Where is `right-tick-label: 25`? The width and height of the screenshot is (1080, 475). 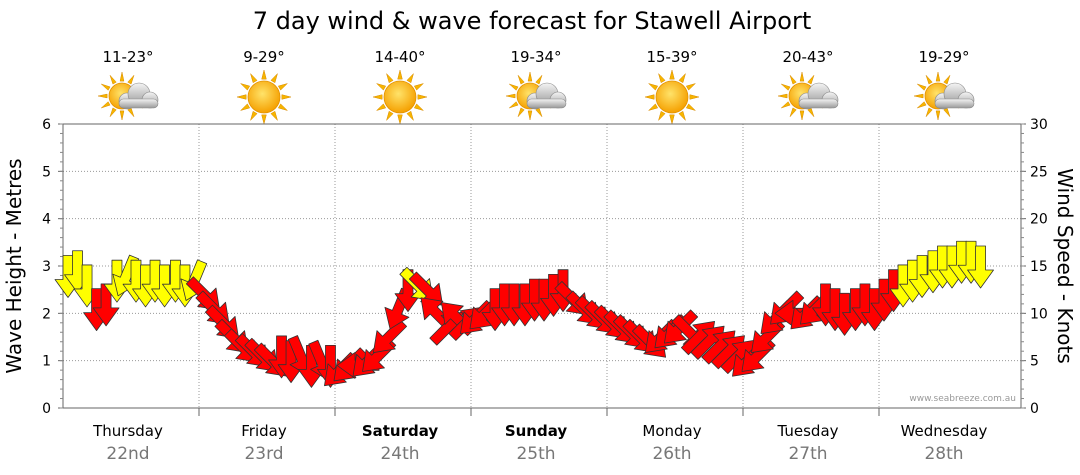
right-tick-label: 25 is located at coordinates (1039, 172).